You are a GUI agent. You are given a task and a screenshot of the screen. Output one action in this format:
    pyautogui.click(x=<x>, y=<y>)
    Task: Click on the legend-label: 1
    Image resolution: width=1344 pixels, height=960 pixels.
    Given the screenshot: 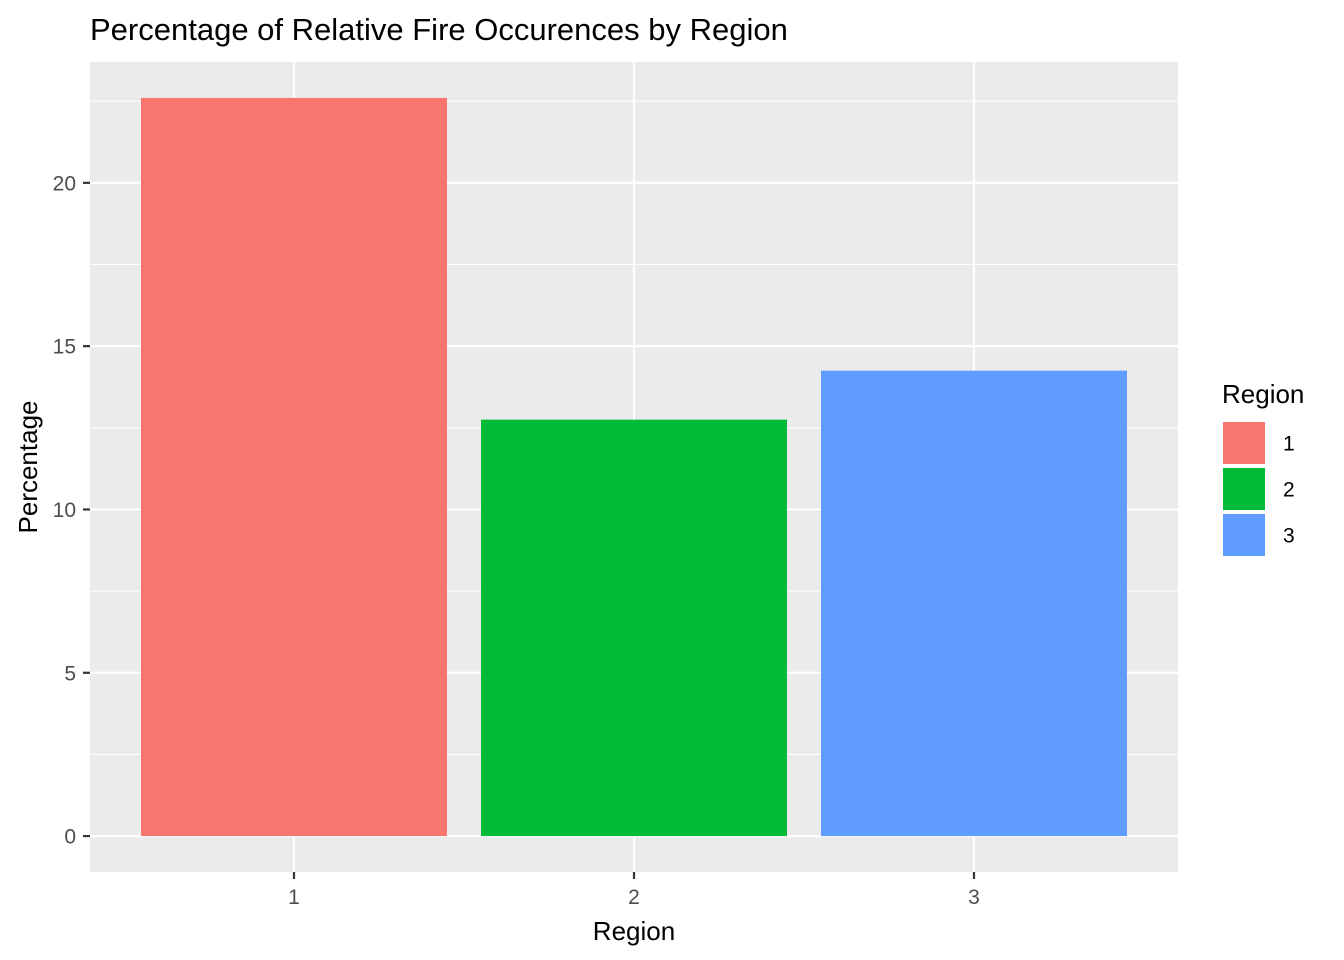 What is the action you would take?
    pyautogui.click(x=1289, y=444)
    